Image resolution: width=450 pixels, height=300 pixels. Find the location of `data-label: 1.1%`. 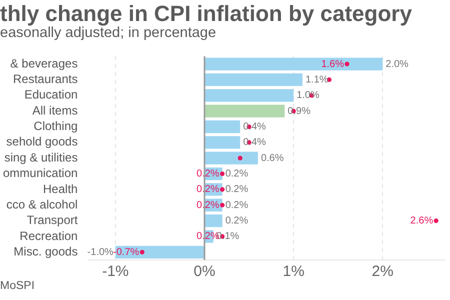

data-label: 1.1% is located at coordinates (316, 80).